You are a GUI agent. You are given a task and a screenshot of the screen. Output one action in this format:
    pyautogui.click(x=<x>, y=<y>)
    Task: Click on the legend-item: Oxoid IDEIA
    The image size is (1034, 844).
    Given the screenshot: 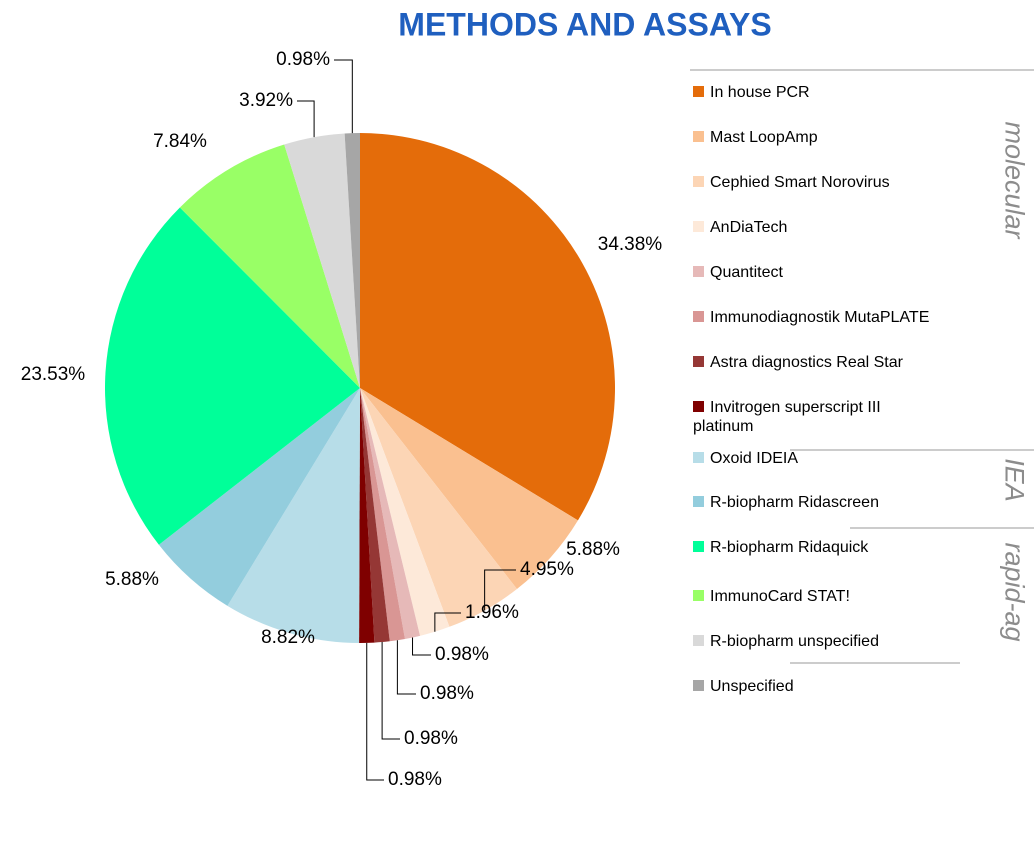 What is the action you would take?
    pyautogui.click(x=745, y=458)
    